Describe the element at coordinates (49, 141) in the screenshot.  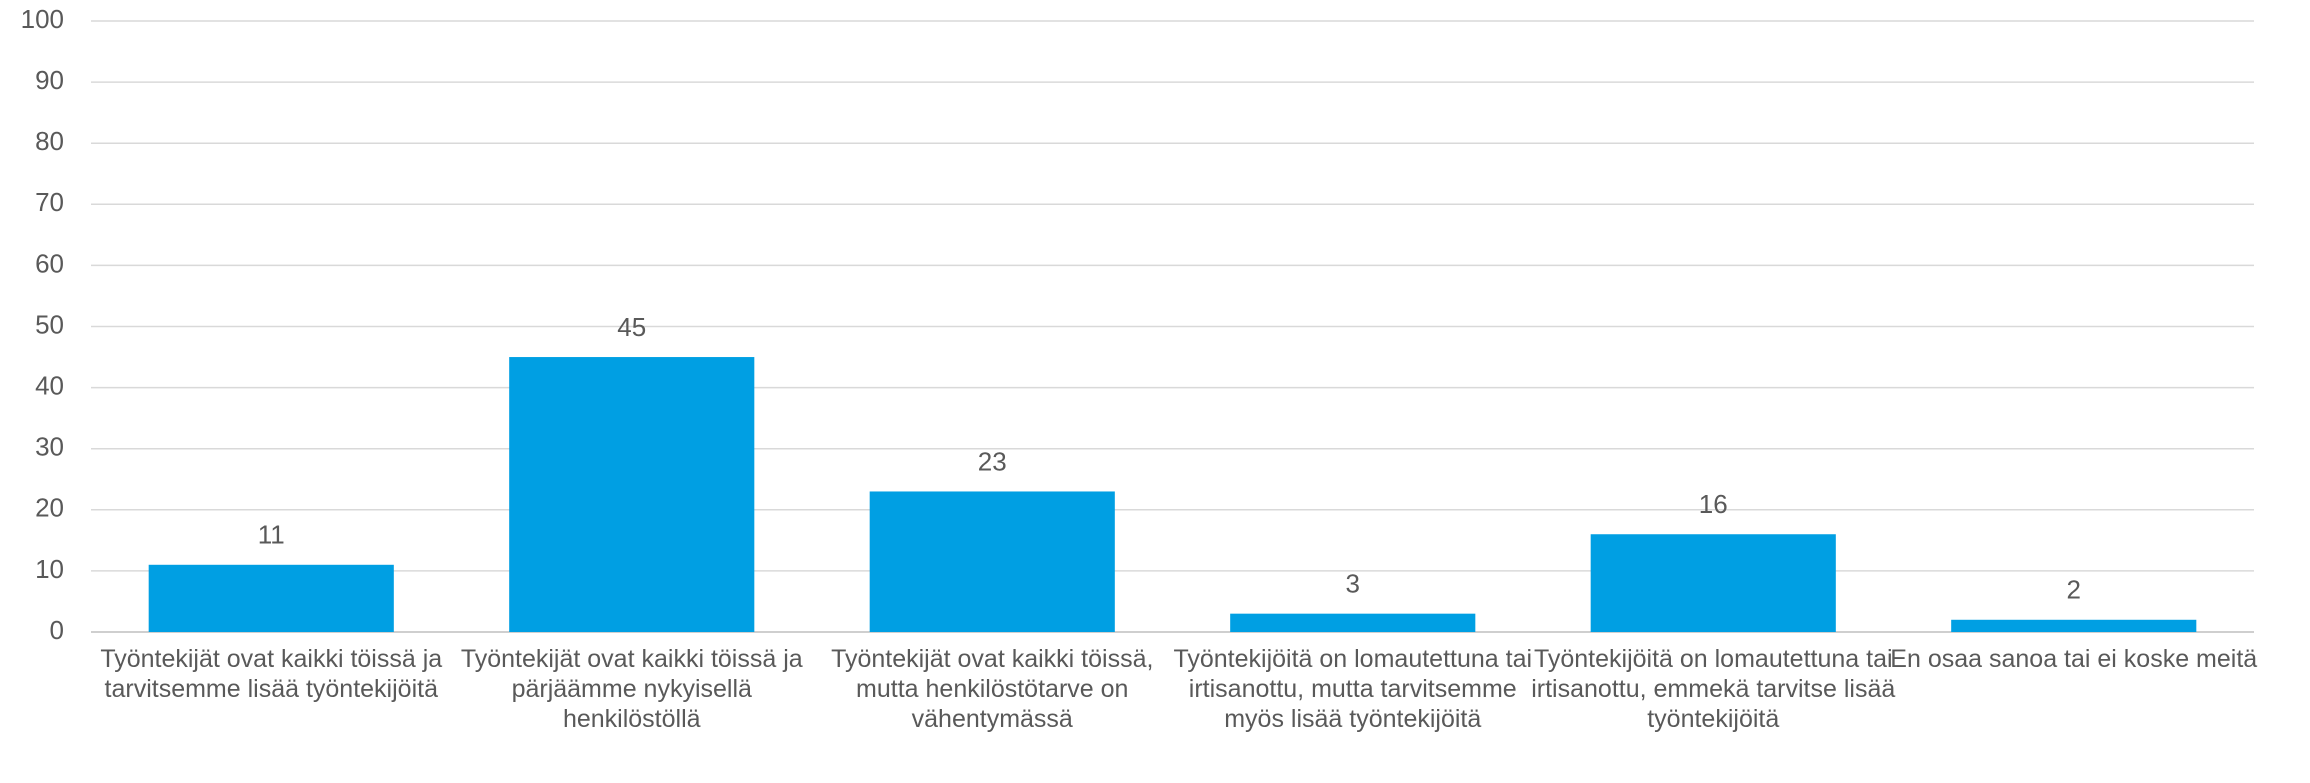
I see `y-tick-label: 80` at that location.